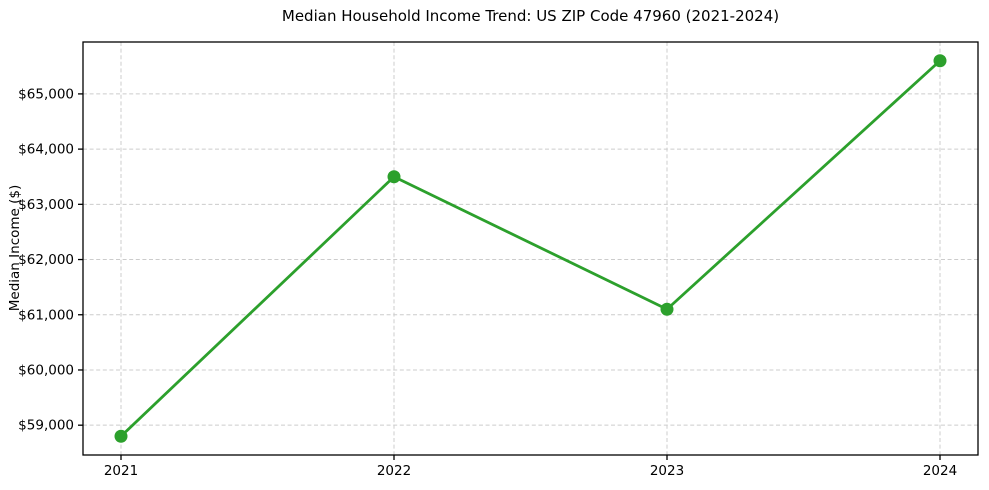 This screenshot has width=989, height=490. What do you see at coordinates (394, 471) in the screenshot?
I see `x-tick-label-2022: 2022` at bounding box center [394, 471].